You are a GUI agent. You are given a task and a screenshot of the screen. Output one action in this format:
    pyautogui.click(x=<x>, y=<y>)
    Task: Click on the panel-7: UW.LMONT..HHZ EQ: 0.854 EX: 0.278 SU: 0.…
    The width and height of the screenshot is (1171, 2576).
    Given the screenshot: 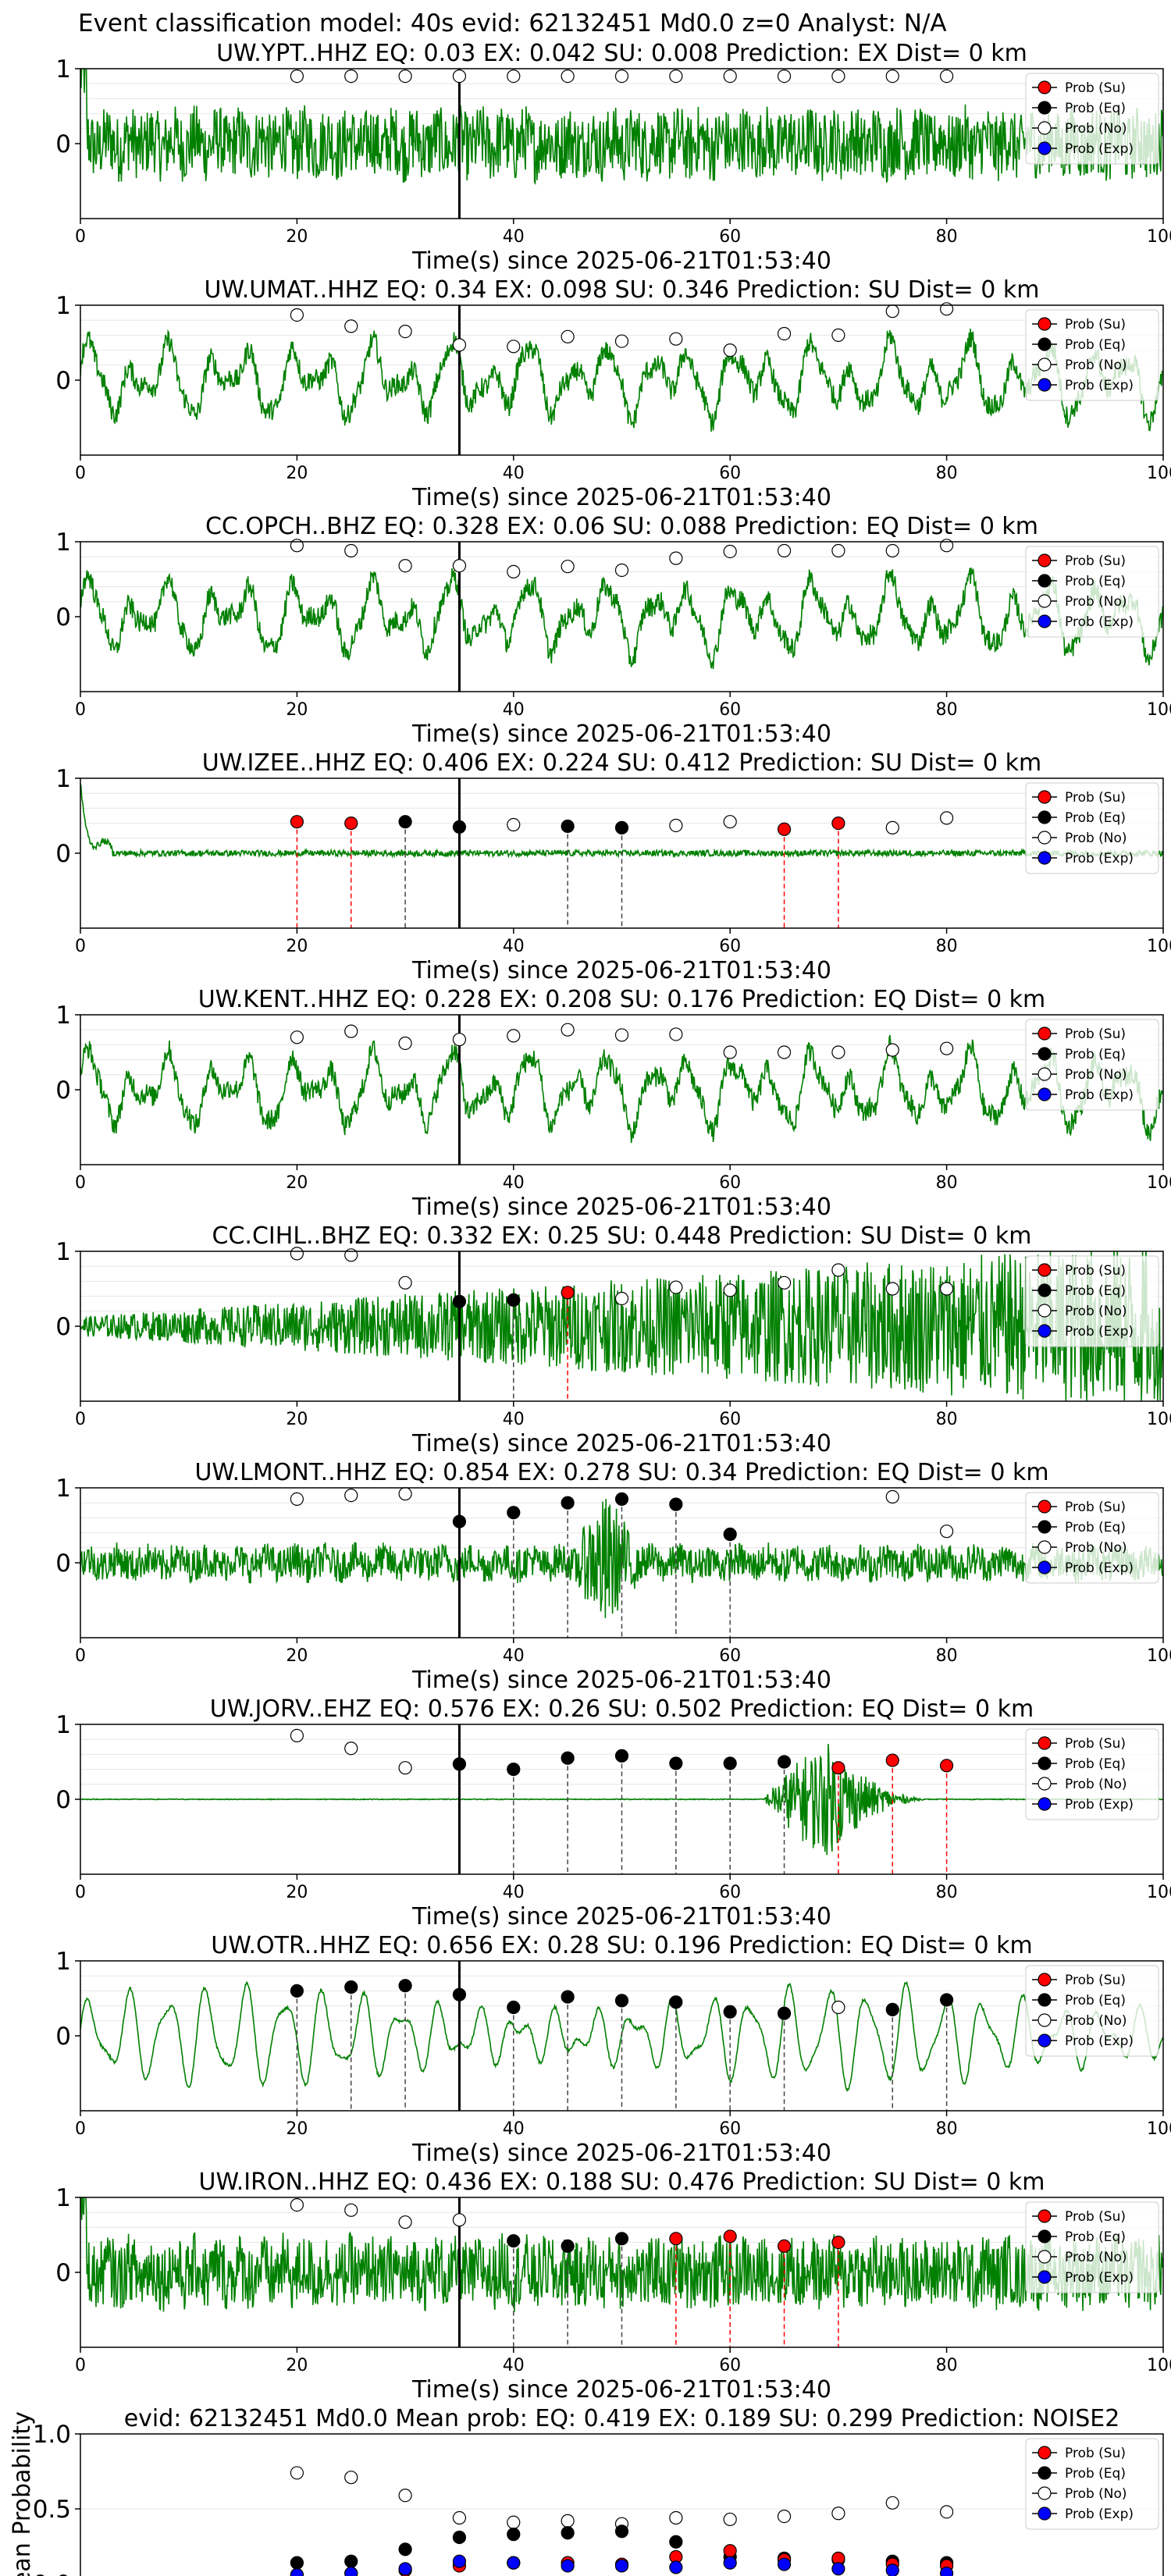 What is the action you would take?
    pyautogui.click(x=613, y=1576)
    